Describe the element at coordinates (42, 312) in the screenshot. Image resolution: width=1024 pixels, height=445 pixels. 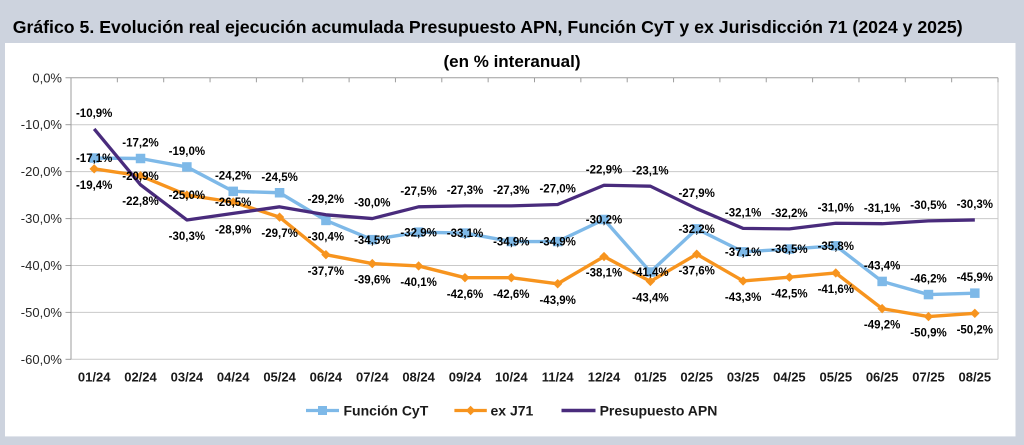
I see `svg-text: -50,0%` at that location.